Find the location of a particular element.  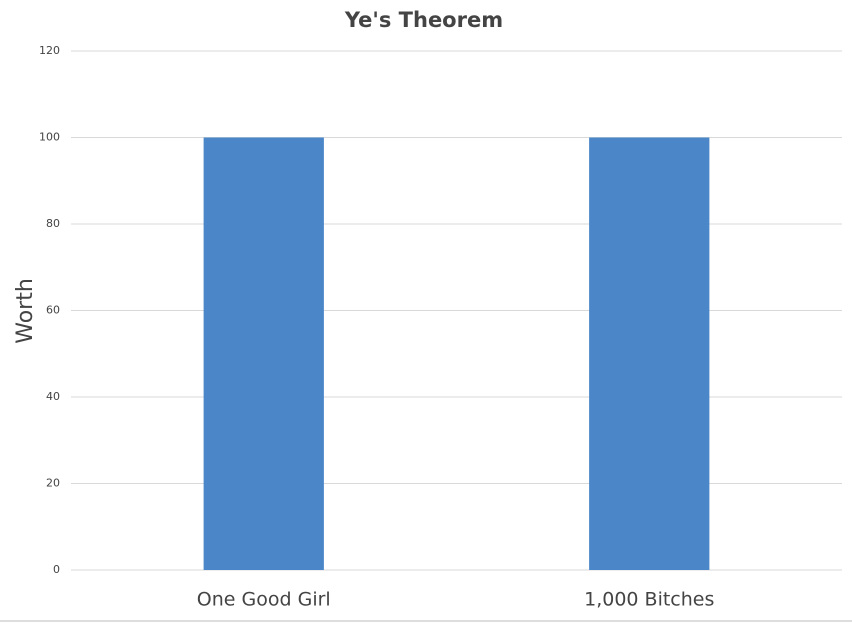

x-tick-label: 1,000 Bitches is located at coordinates (649, 600).